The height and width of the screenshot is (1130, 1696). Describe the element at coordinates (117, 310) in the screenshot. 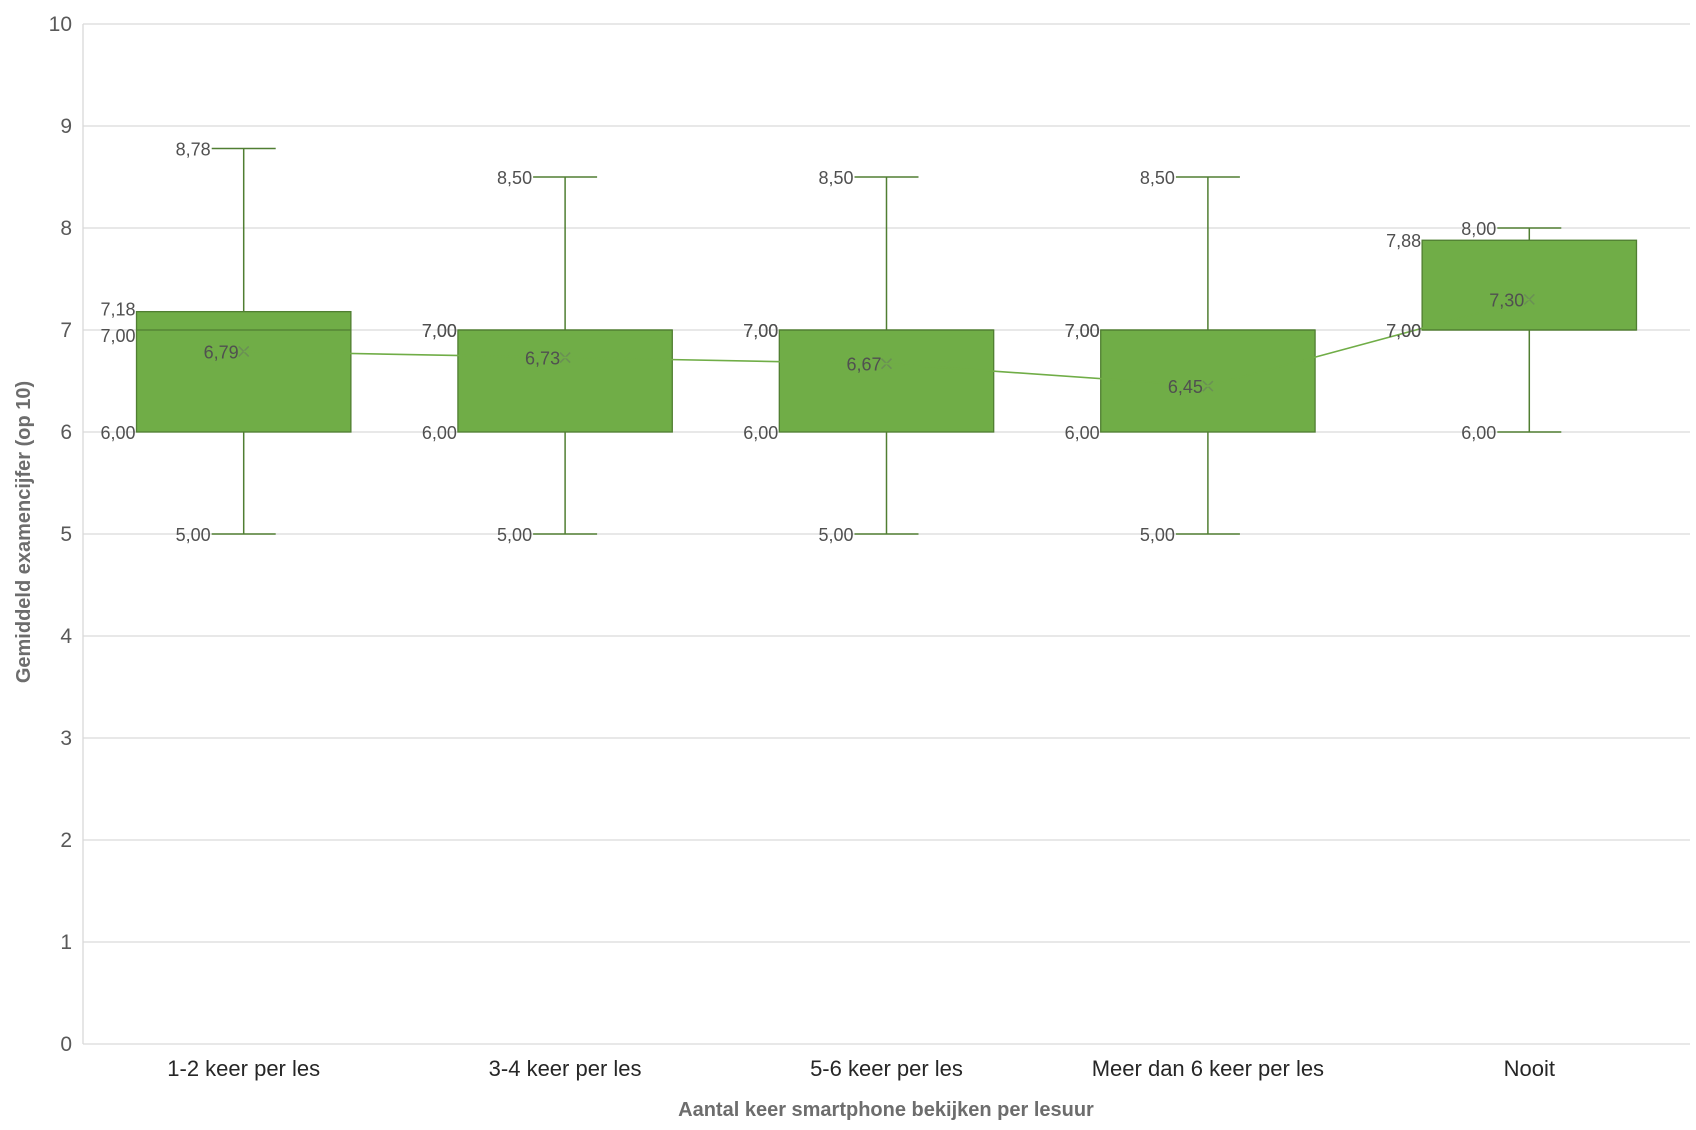

I see `q3-label: 7,18` at that location.